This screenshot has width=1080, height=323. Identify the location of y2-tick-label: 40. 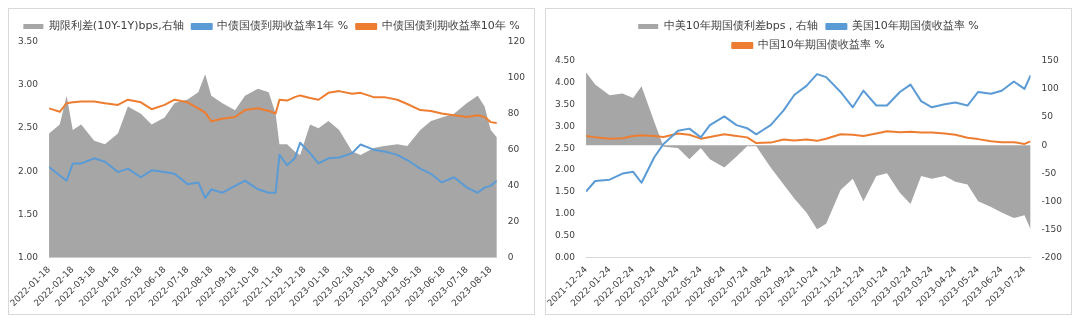
(513, 184).